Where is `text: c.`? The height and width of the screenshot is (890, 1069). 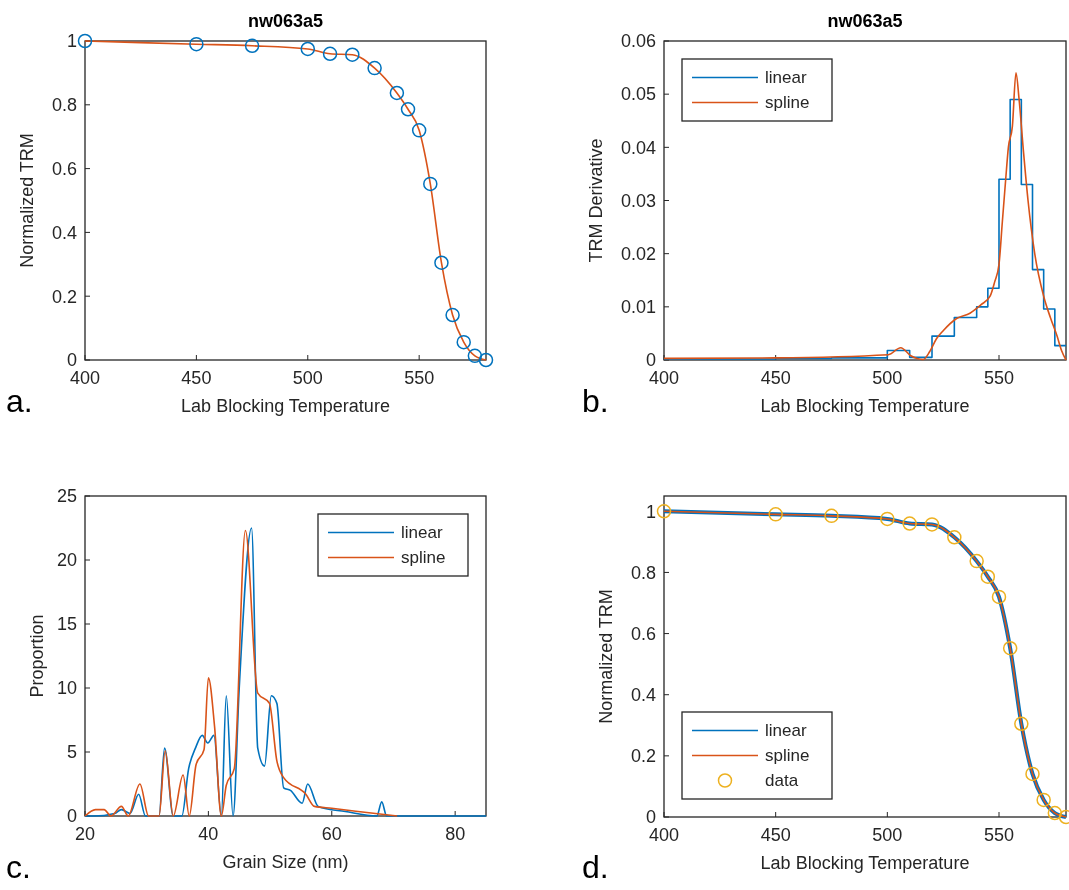
text: c. is located at coordinates (18, 867).